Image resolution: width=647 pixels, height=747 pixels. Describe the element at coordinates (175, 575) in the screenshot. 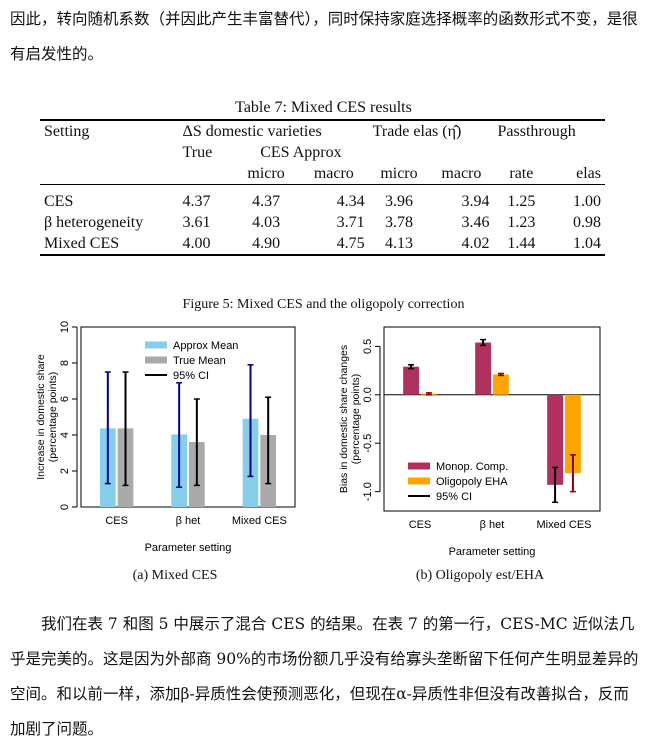

I see `panel-a-caption: (a) Mixed CES` at that location.